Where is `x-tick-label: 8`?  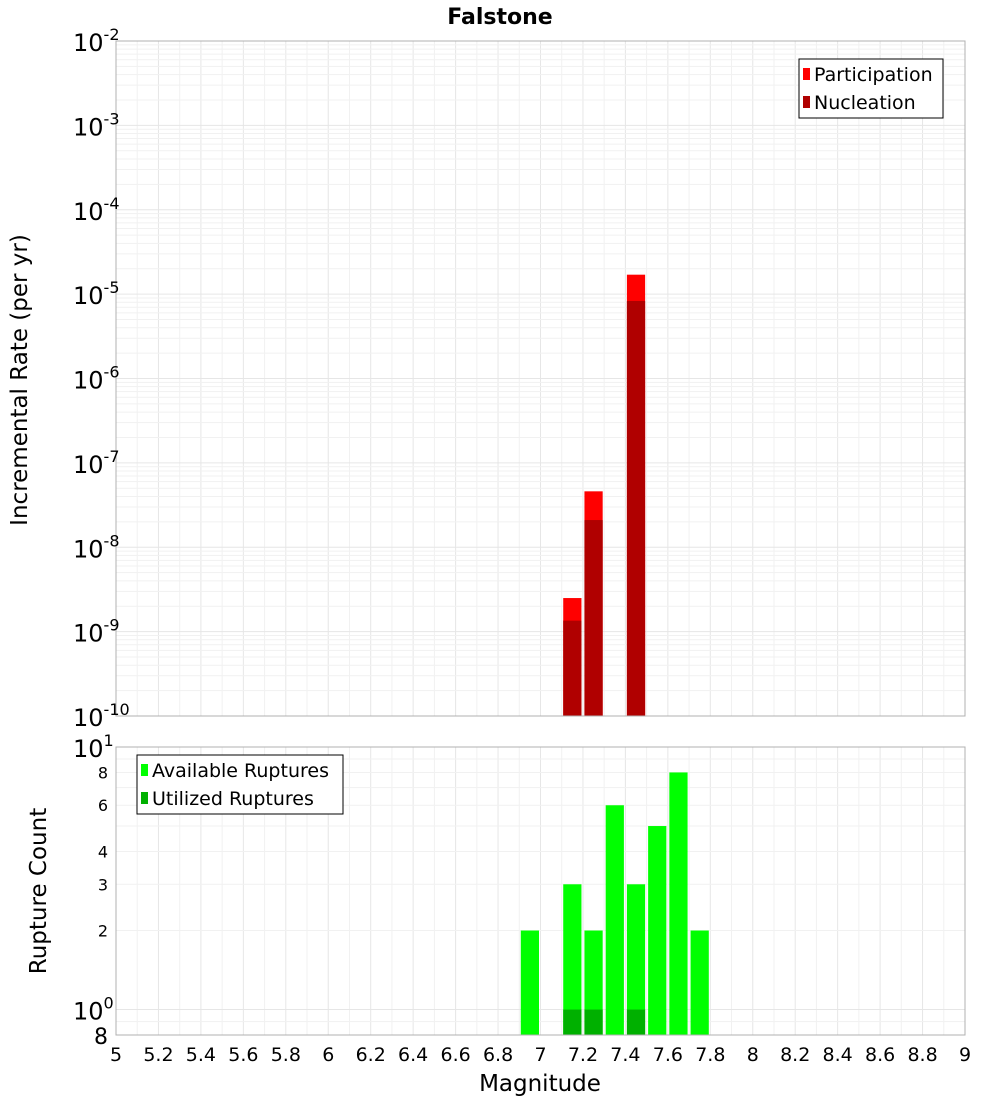 x-tick-label: 8 is located at coordinates (753, 1055).